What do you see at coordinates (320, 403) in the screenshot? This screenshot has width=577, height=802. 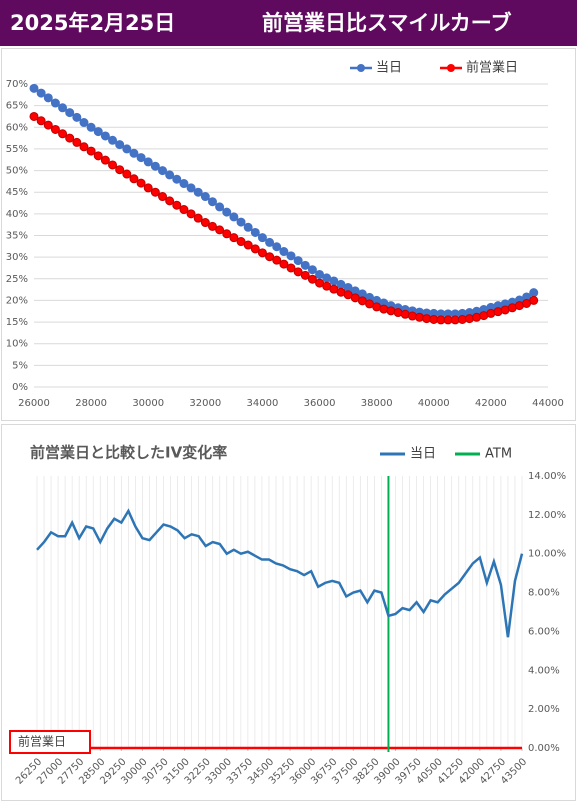 I see `x-tick-label: 36000` at bounding box center [320, 403].